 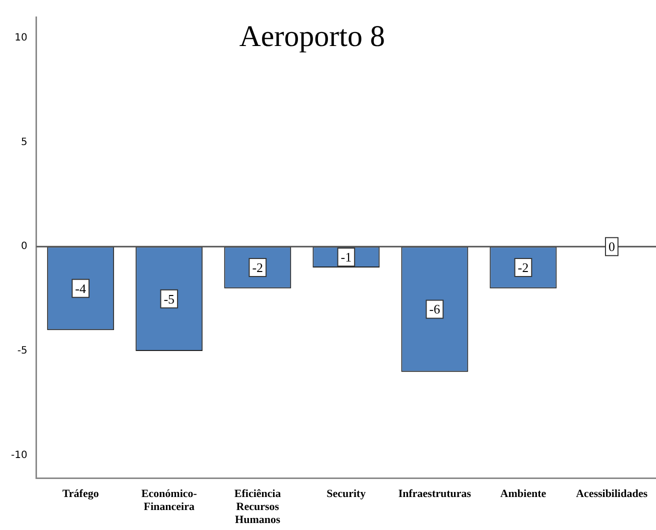 I want to click on data-label: -5, so click(x=169, y=298).